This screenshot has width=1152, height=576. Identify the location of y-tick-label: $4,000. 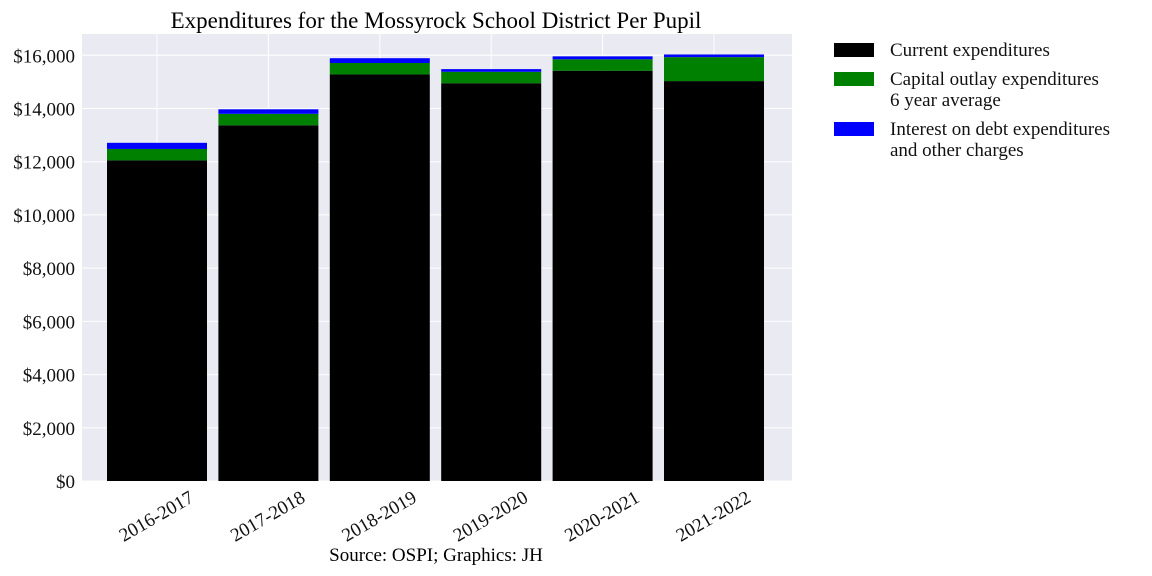
(49, 376).